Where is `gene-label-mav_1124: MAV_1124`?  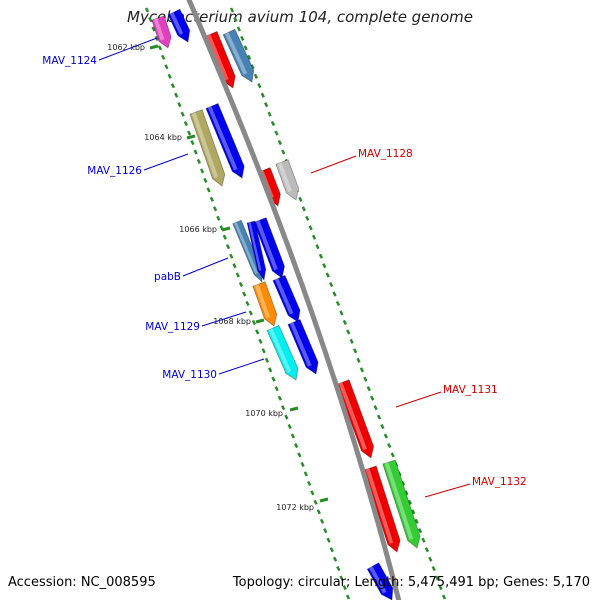 gene-label-mav_1124: MAV_1124 is located at coordinates (69, 61).